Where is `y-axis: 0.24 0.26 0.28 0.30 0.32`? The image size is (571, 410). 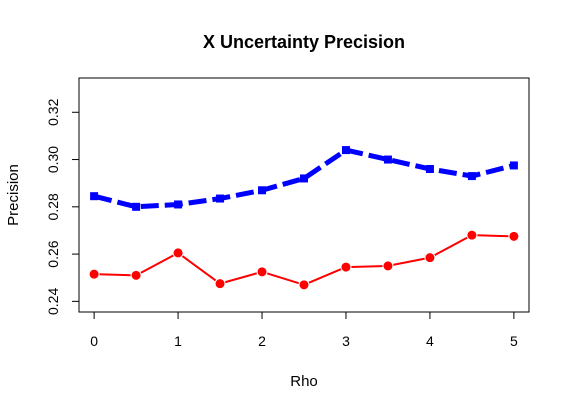 y-axis: 0.24 0.26 0.28 0.30 0.32 is located at coordinates (62, 206).